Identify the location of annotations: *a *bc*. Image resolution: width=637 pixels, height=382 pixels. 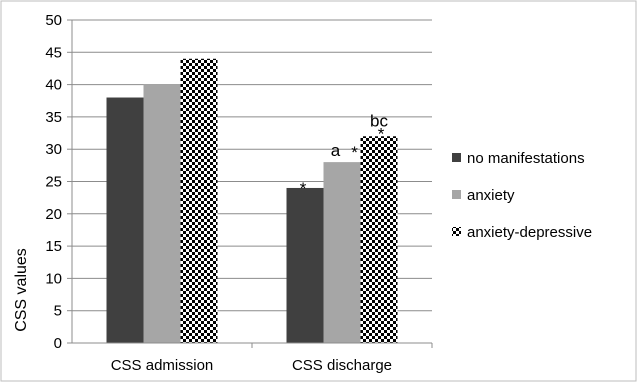
(344, 154).